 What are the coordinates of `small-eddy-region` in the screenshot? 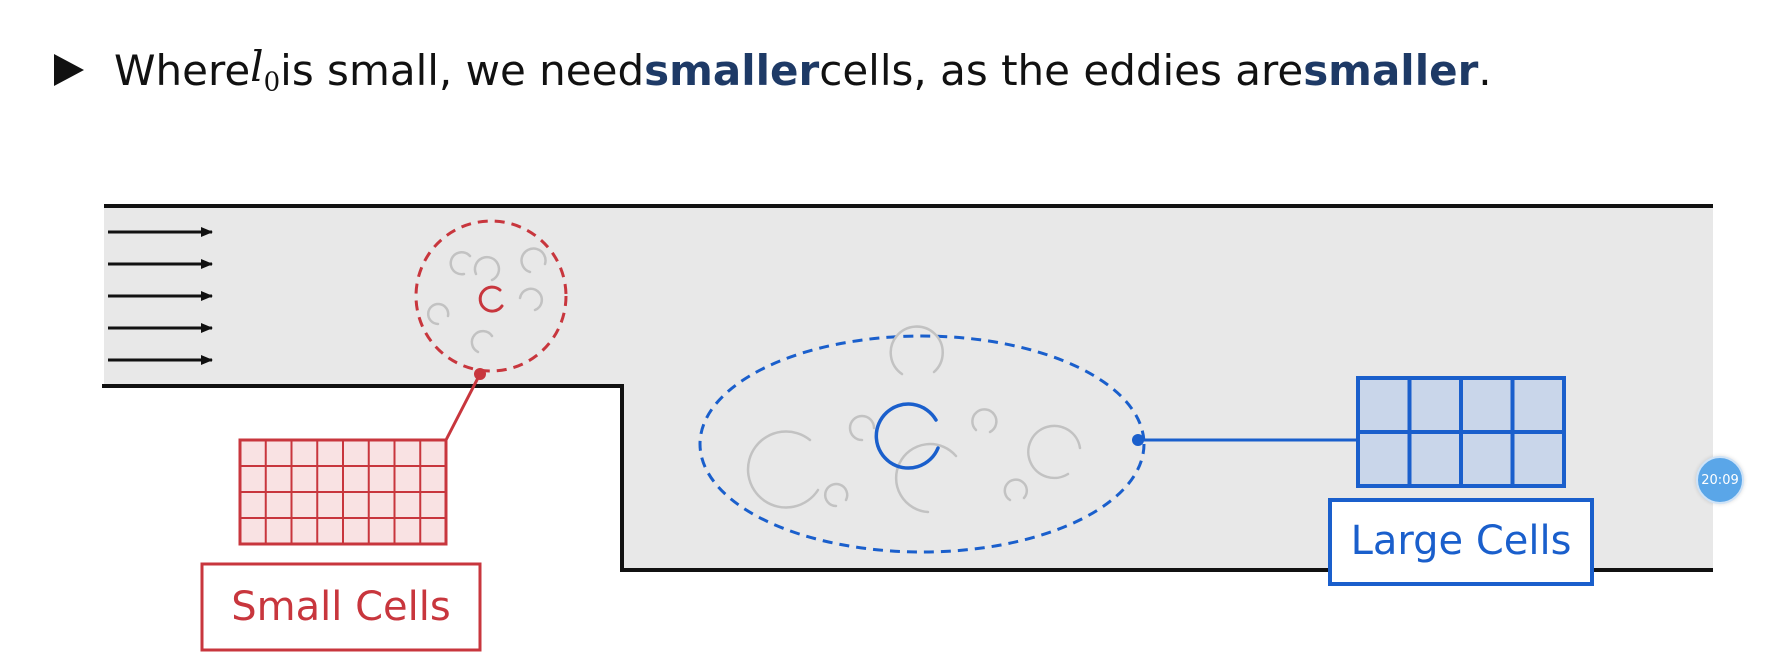 It's located at (491, 296).